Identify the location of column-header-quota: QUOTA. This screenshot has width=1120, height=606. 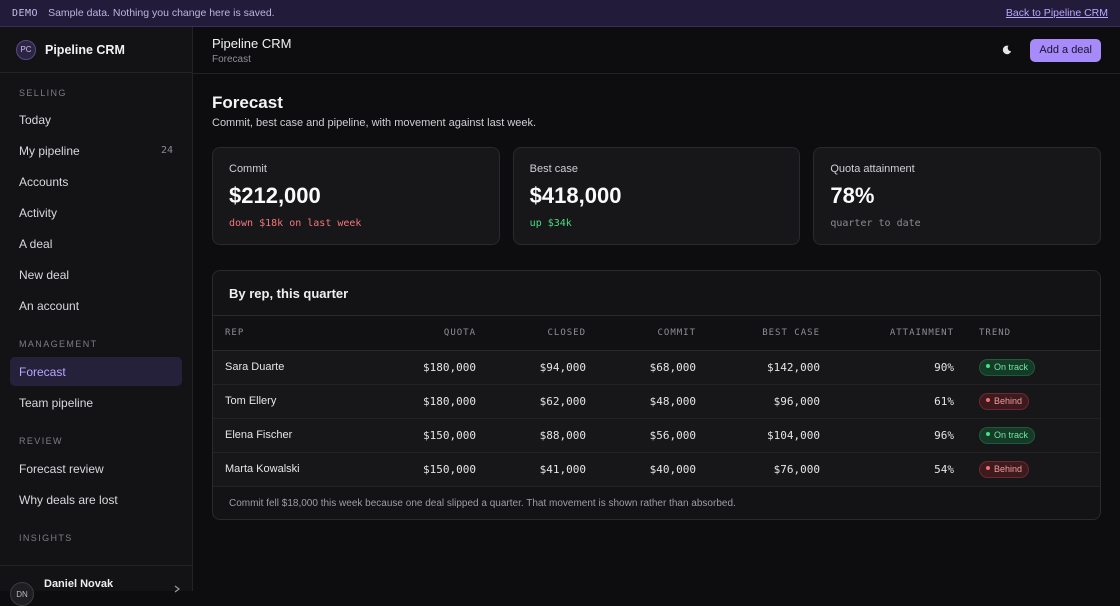
(430, 333).